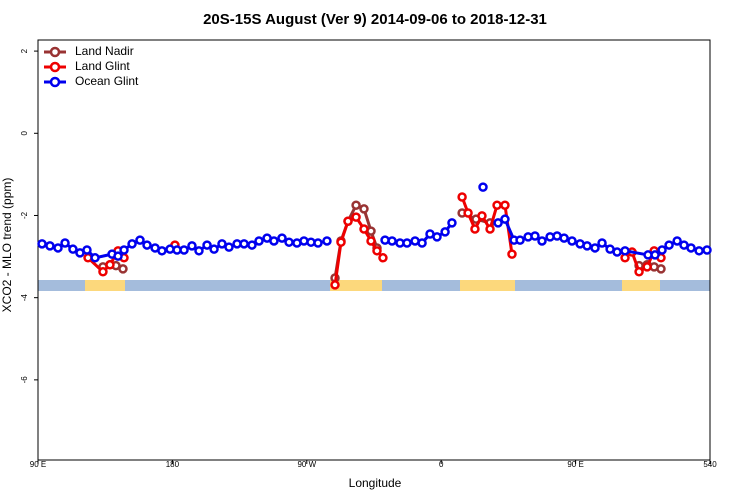 This screenshot has height=500, width=750. What do you see at coordinates (441, 464) in the screenshot?
I see `x-tick-label: 0` at bounding box center [441, 464].